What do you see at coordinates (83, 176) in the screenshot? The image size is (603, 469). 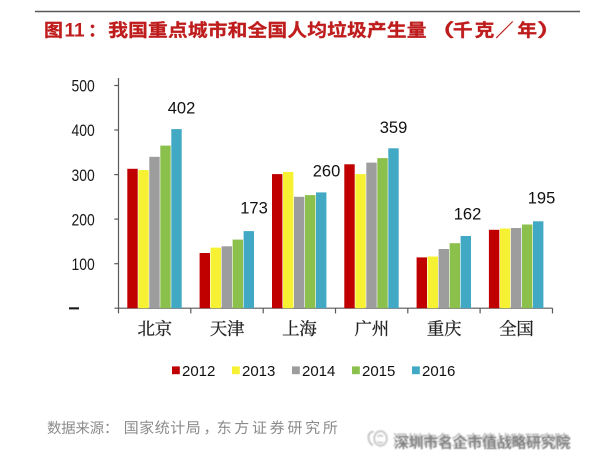 I see `svg-text: 300` at bounding box center [83, 176].